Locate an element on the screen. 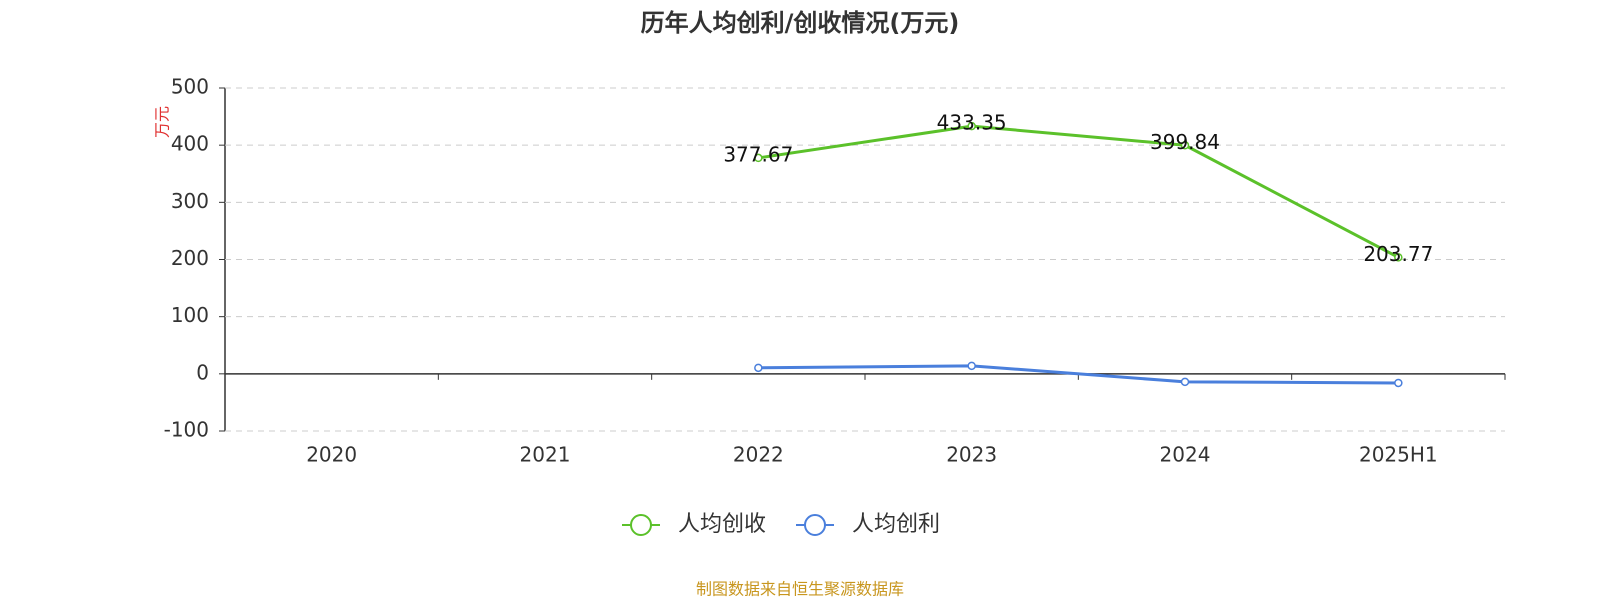 Image resolution: width=1600 pixels, height=604 pixels. y-tick-label: 100 is located at coordinates (190, 315).